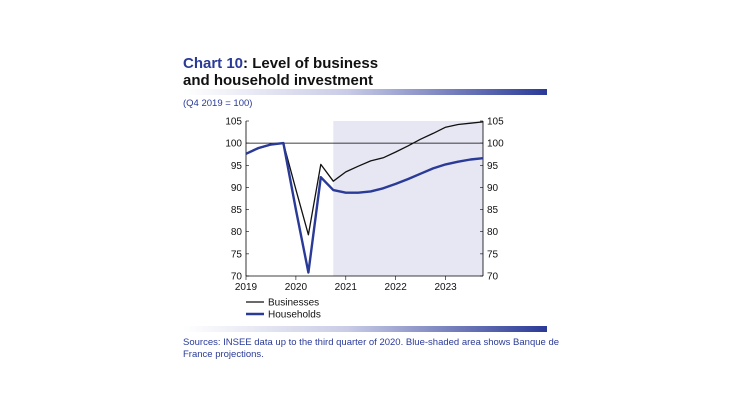 The width and height of the screenshot is (730, 410). I want to click on x-tick-label: 2023, so click(445, 287).